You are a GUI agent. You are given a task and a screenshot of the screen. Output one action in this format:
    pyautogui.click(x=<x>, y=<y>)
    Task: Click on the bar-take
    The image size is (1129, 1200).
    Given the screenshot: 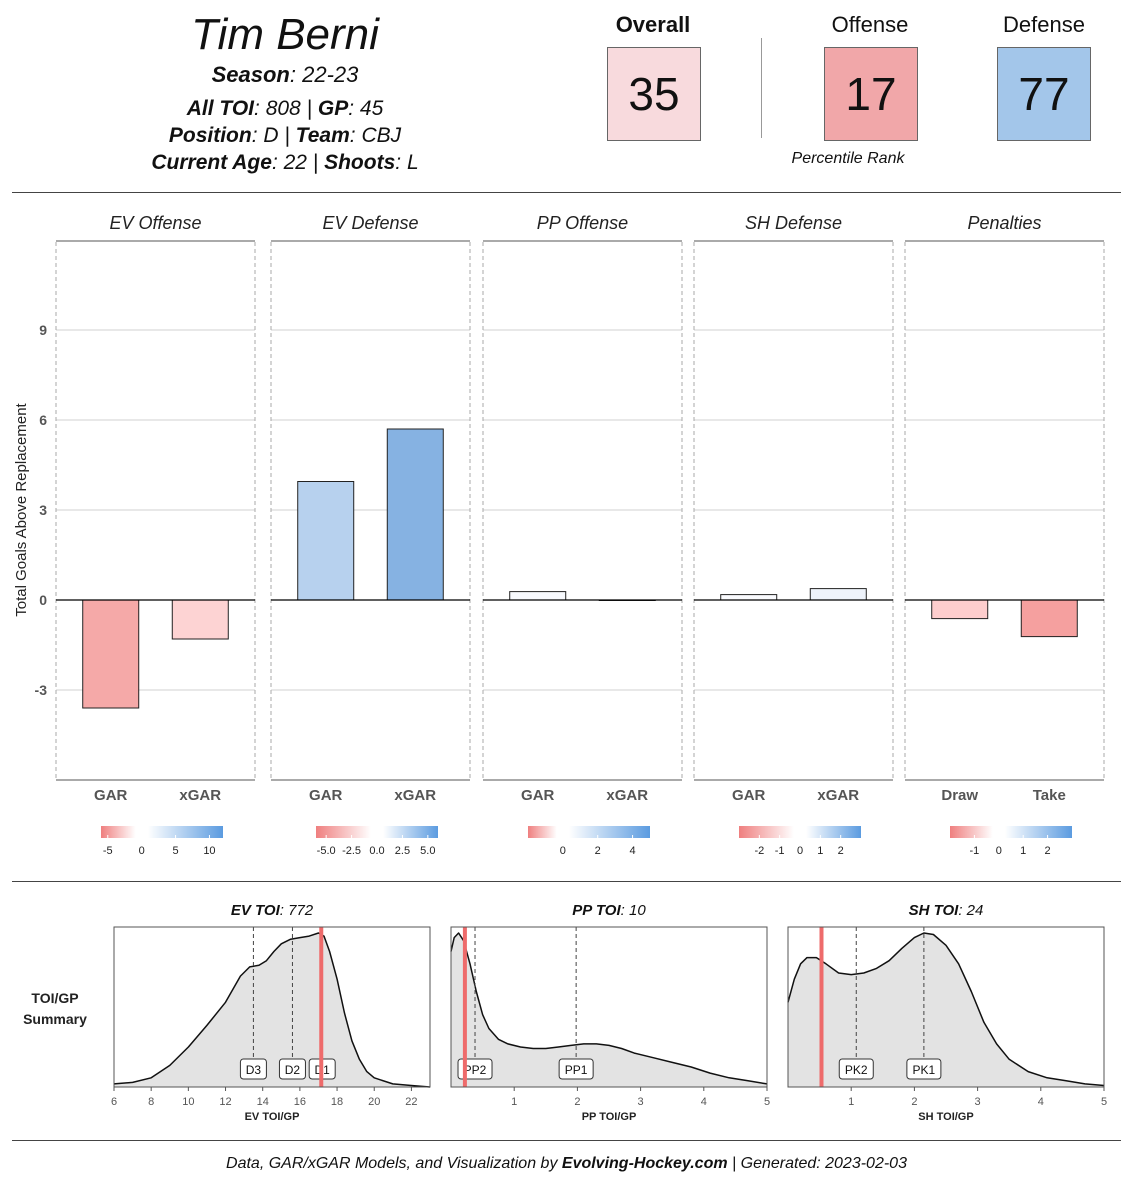 What is the action you would take?
    pyautogui.click(x=1049, y=618)
    